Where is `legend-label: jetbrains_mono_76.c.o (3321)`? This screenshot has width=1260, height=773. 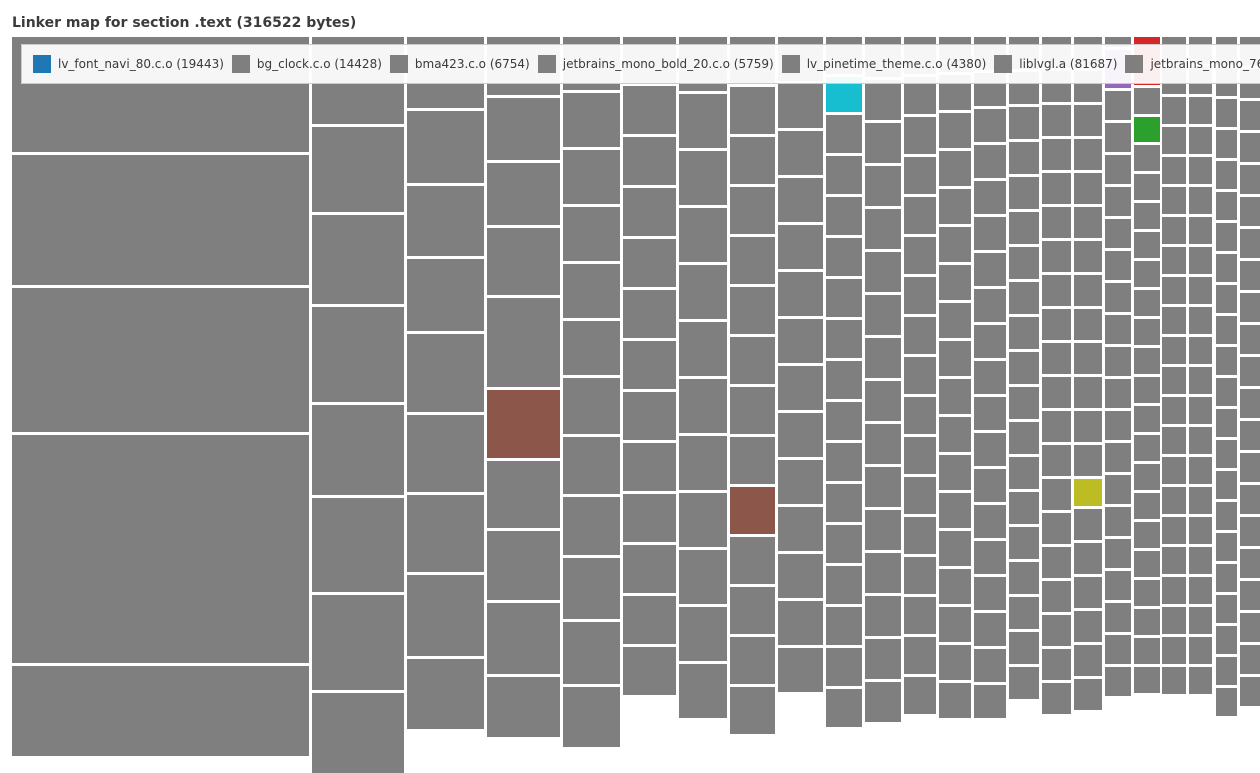 legend-label: jetbrains_mono_76.c.o (3321) is located at coordinates (1205, 64).